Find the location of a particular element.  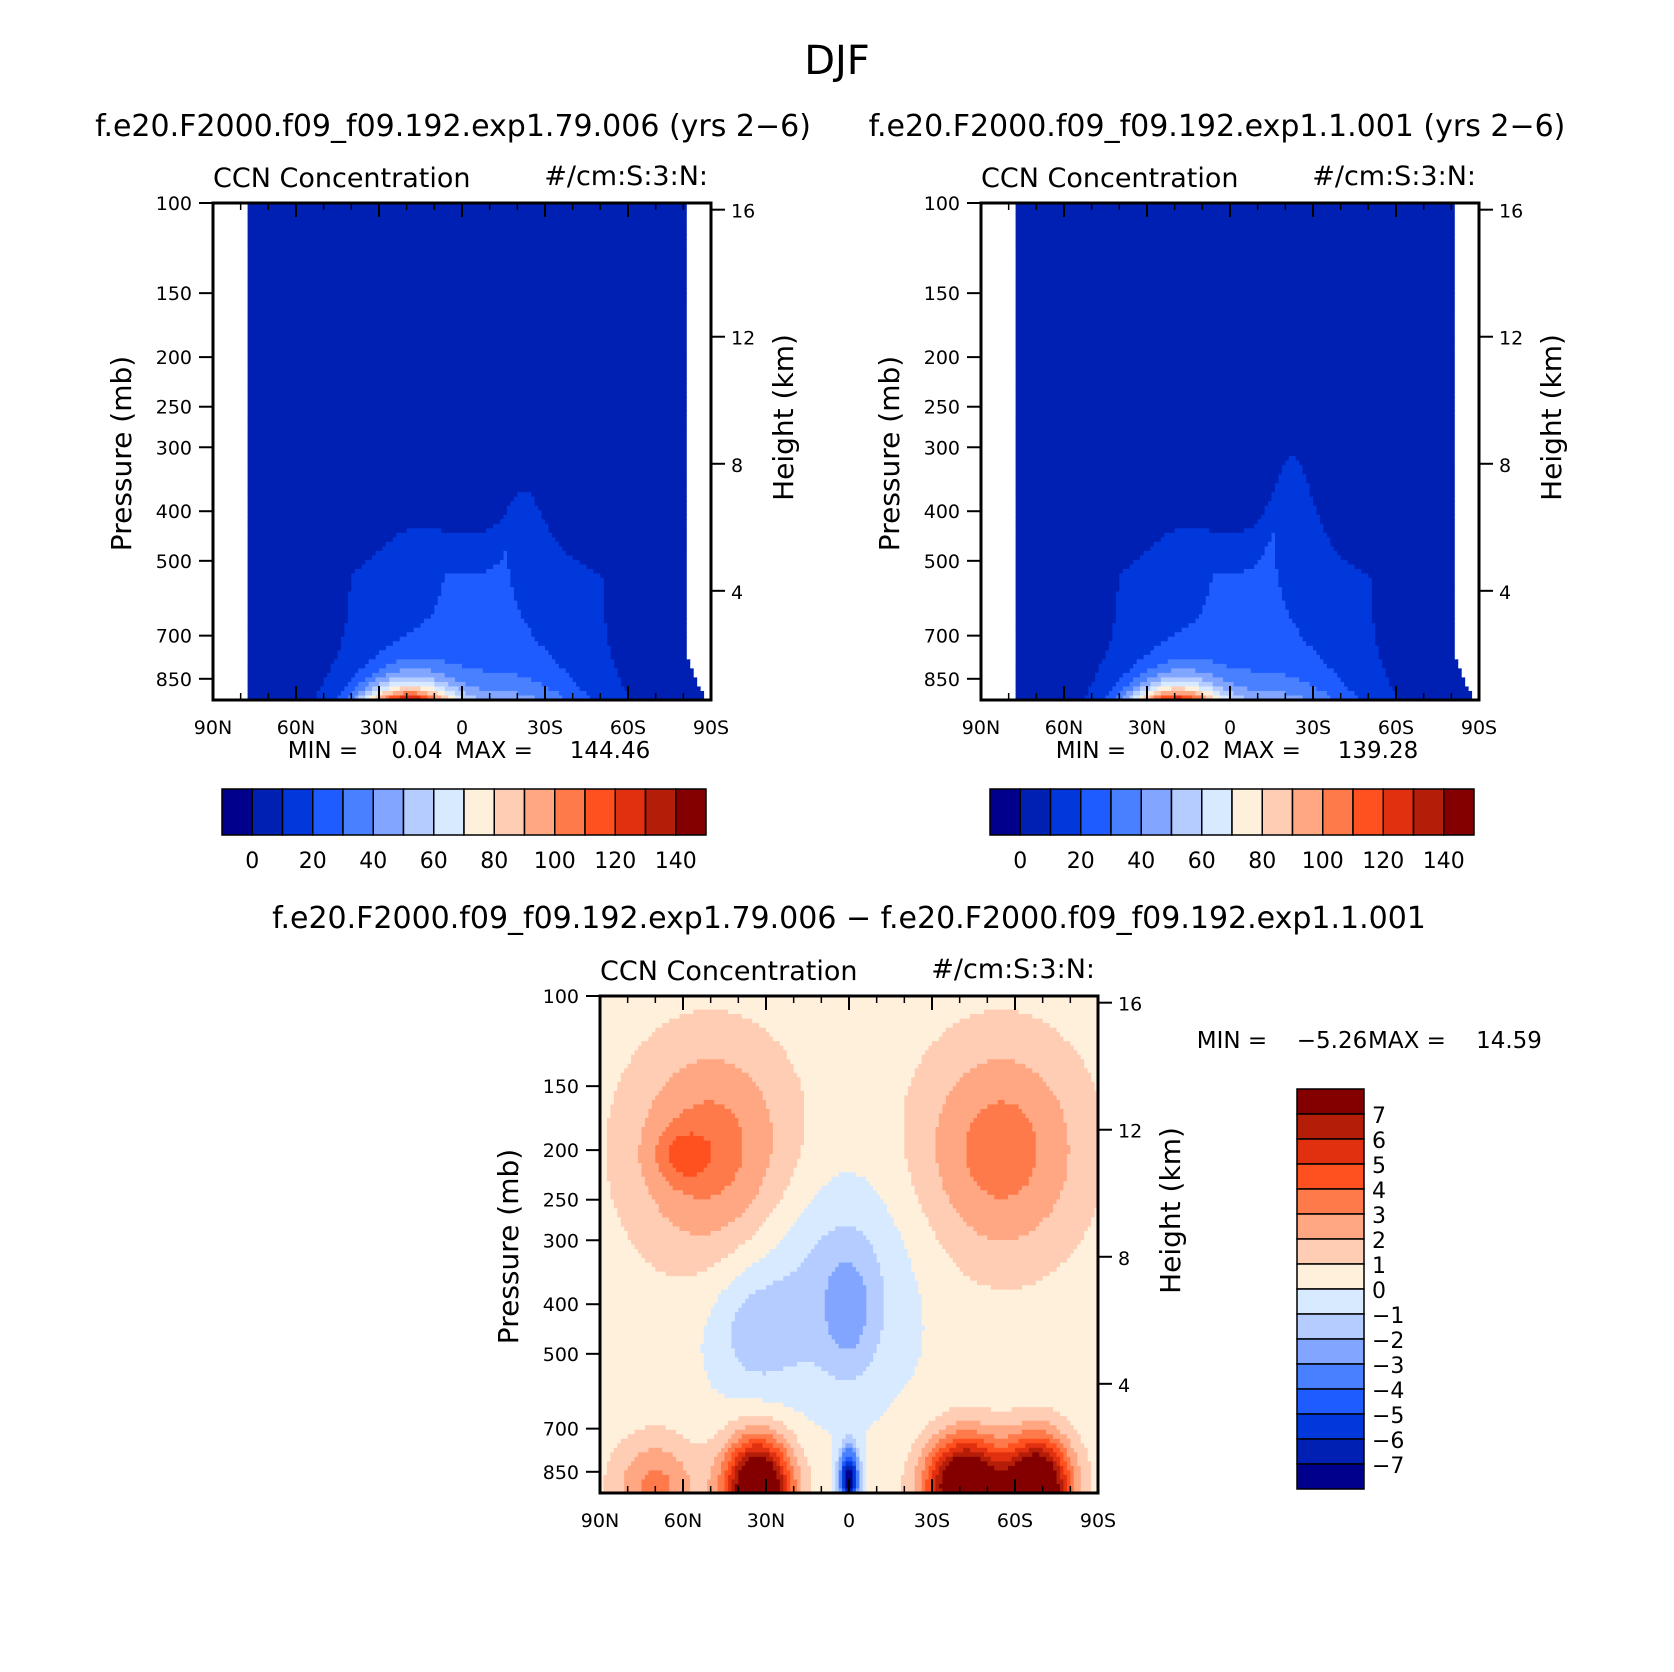

y-tick-label: 300 is located at coordinates (174, 448).